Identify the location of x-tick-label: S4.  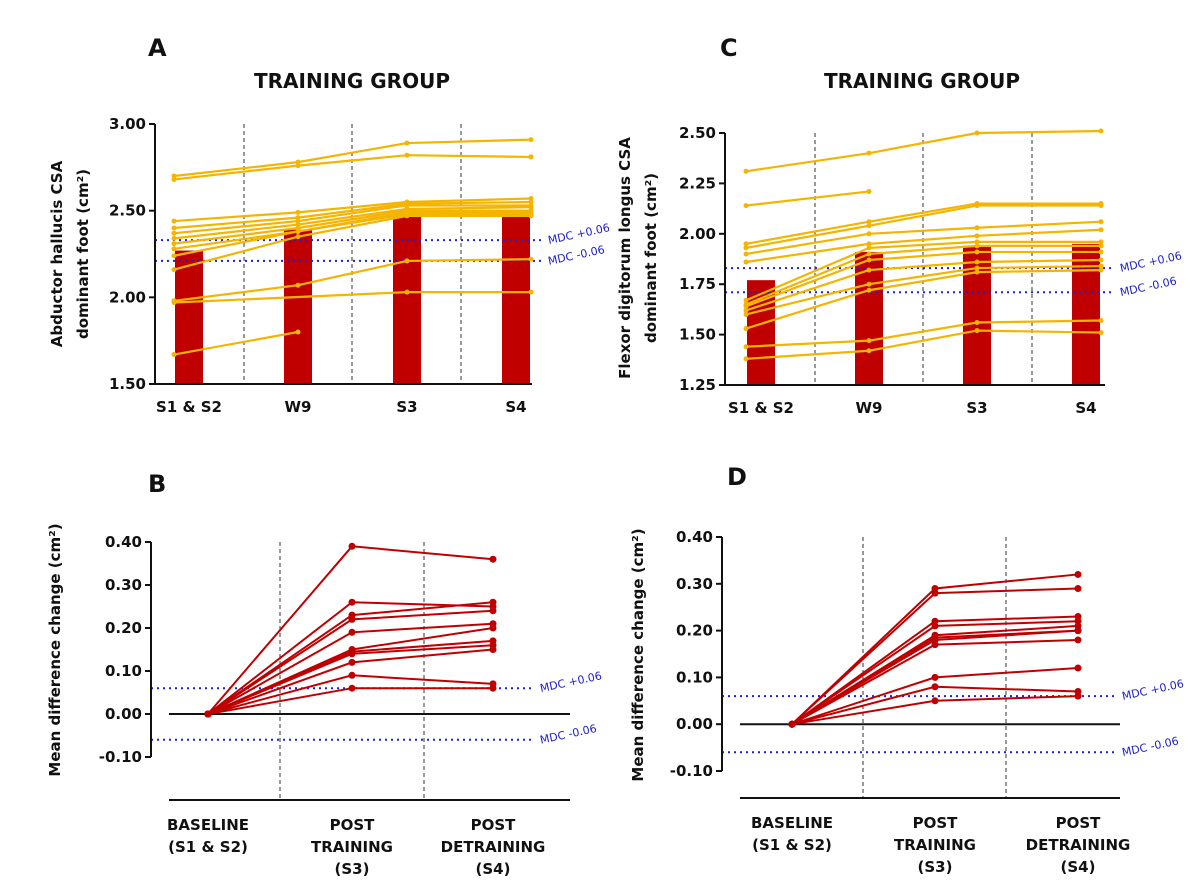
(515, 407).